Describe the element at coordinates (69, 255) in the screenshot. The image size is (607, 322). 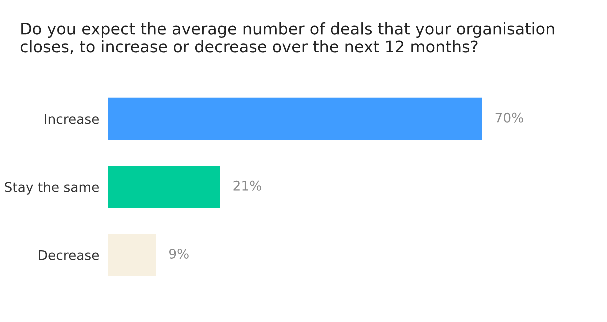
I see `y-tick-label: Decrease` at that location.